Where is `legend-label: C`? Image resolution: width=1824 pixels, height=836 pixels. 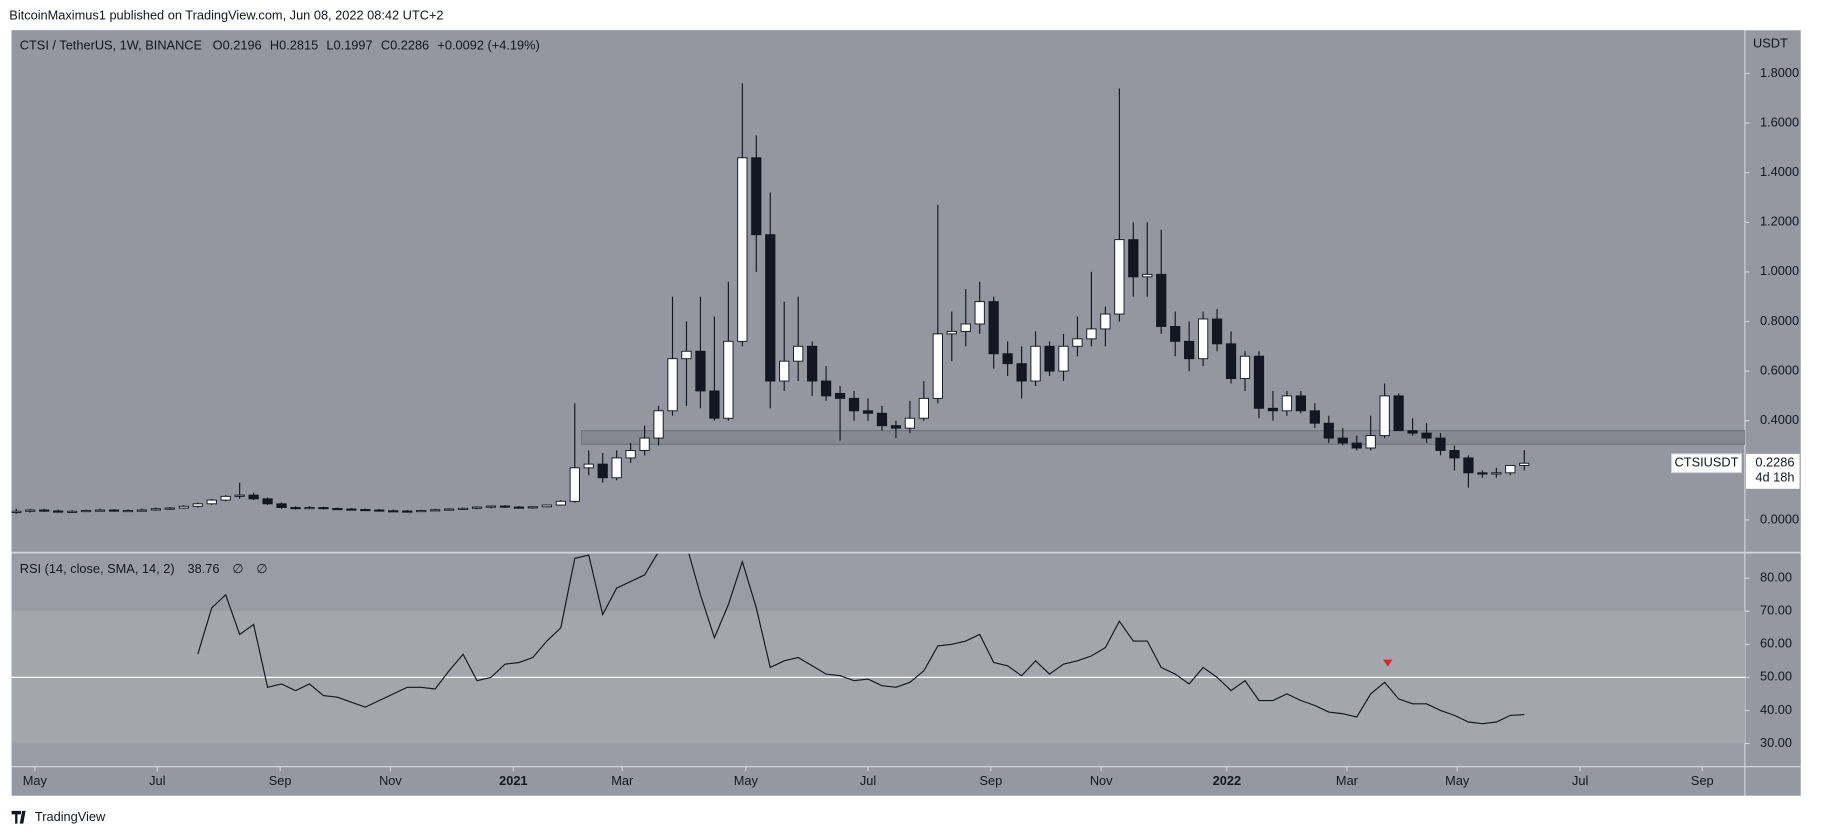
legend-label: C is located at coordinates (385, 45).